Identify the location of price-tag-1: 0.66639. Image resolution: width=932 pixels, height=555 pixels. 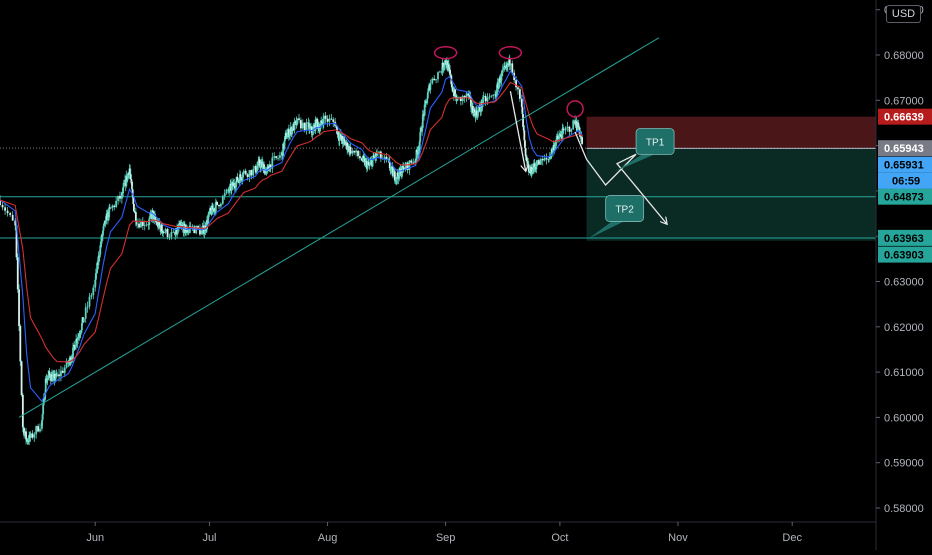
(905, 116).